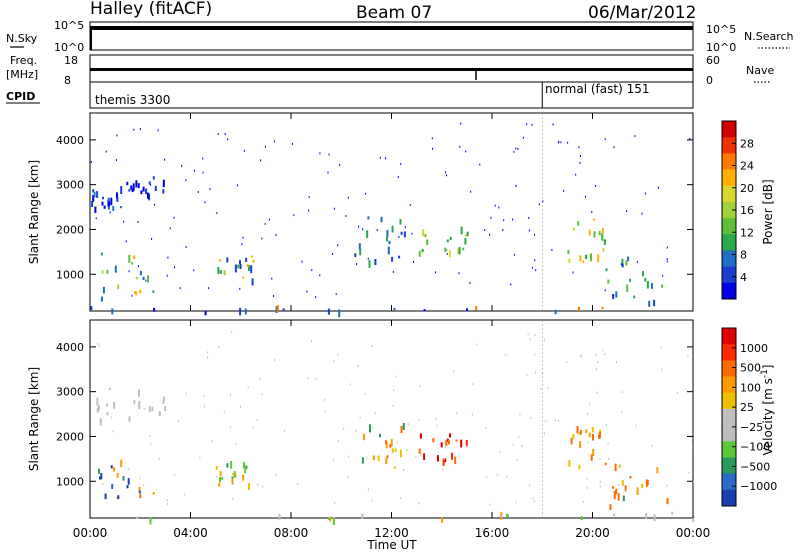  What do you see at coordinates (749, 417) in the screenshot?
I see `velocity-colorbar: 1000 500 100 25 −25 −100 −500 −1000` at bounding box center [749, 417].